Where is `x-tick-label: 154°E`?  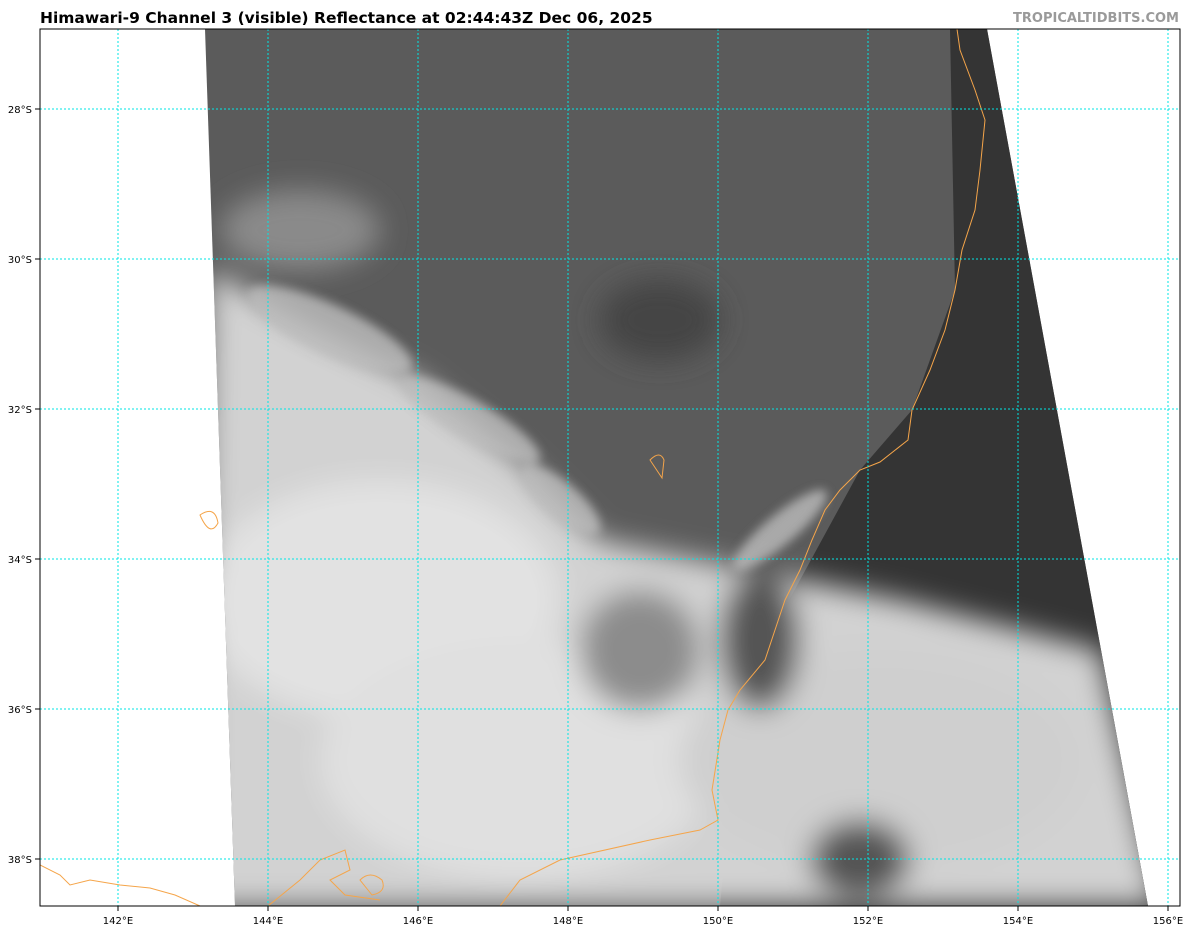
x-tick-label: 154°E is located at coordinates (1018, 921).